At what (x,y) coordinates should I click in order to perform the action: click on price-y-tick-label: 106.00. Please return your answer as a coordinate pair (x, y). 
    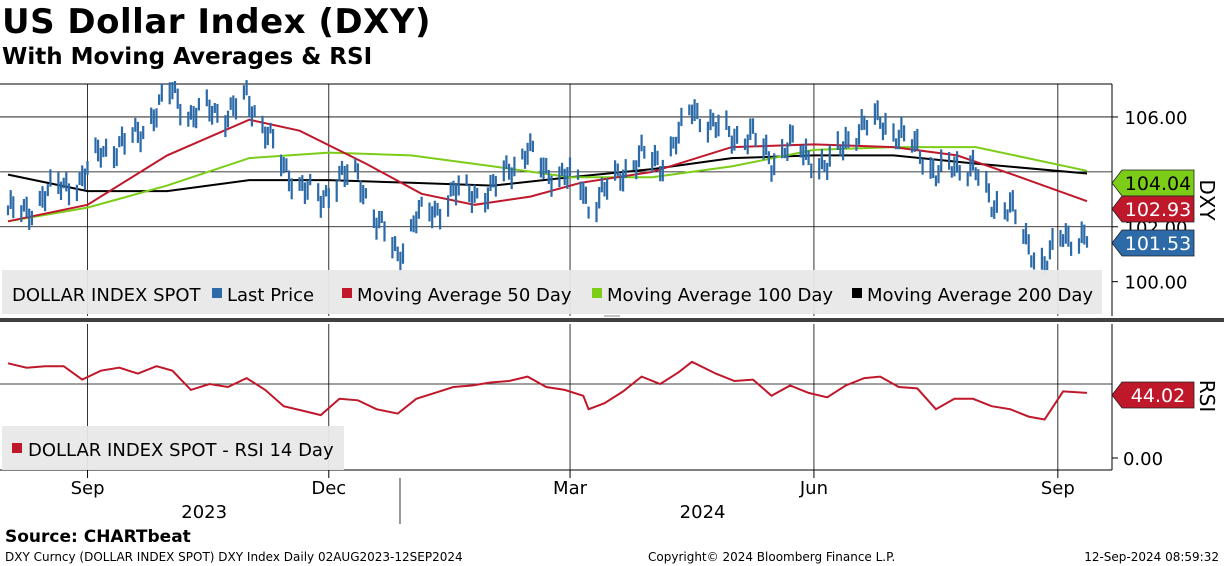
    Looking at the image, I should click on (1156, 118).